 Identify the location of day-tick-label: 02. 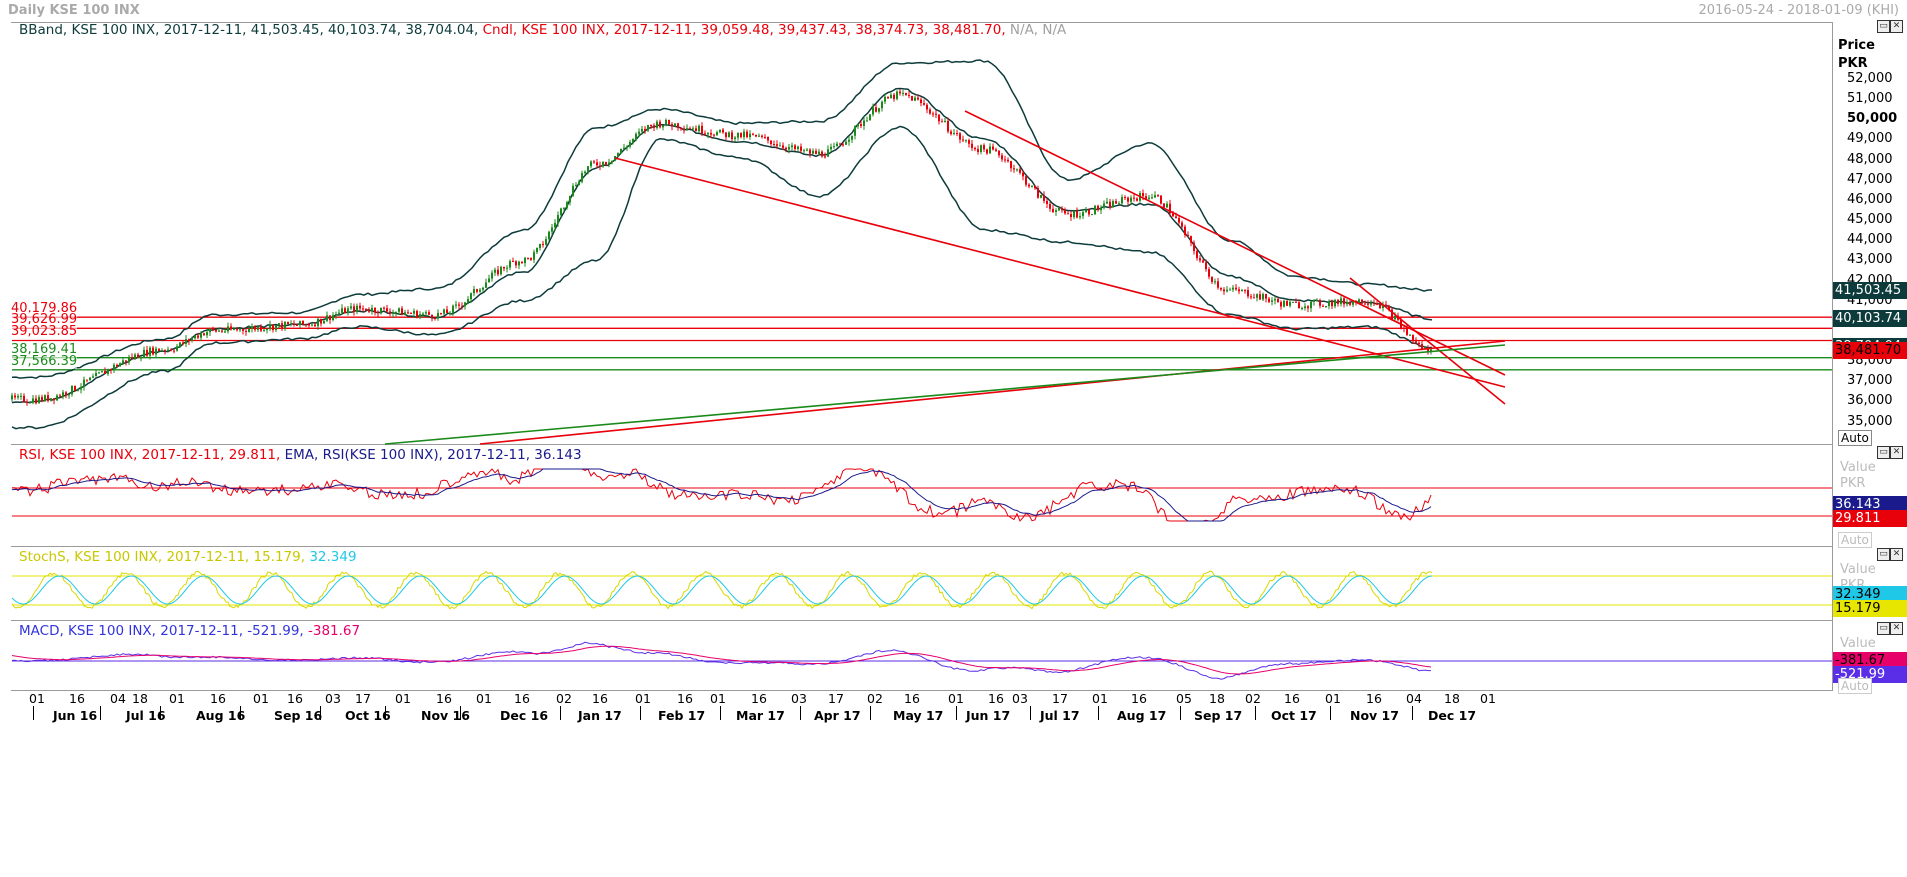
(564, 698).